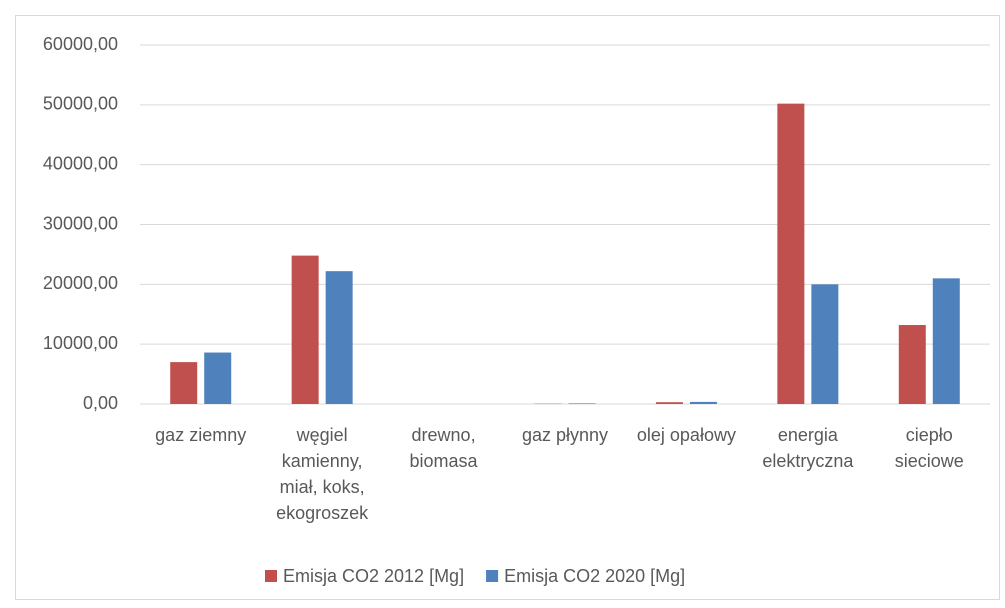  Describe the element at coordinates (443, 448) in the screenshot. I see `x-tick-label: drewno, biomasa` at that location.